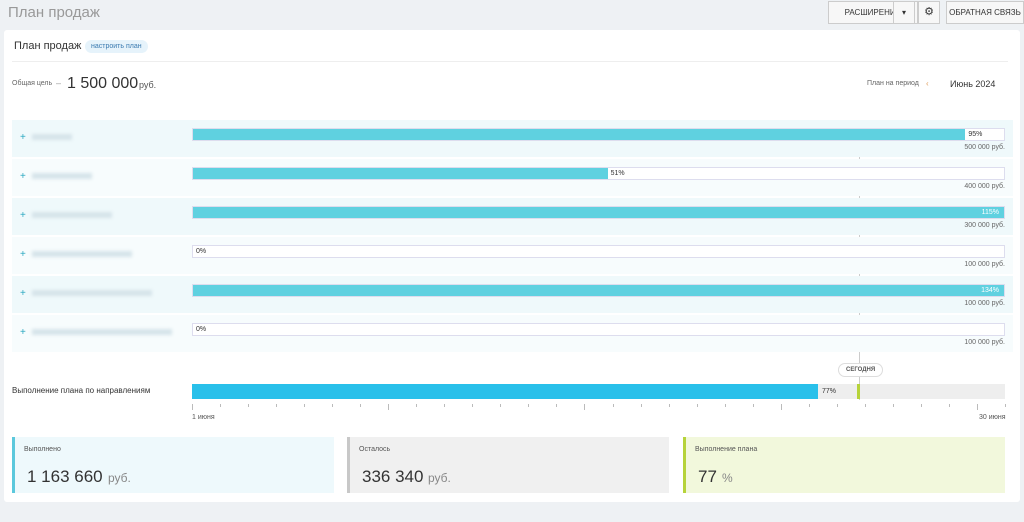  What do you see at coordinates (861, 370) in the screenshot?
I see `today-label: СЕГОДНЯ` at bounding box center [861, 370].